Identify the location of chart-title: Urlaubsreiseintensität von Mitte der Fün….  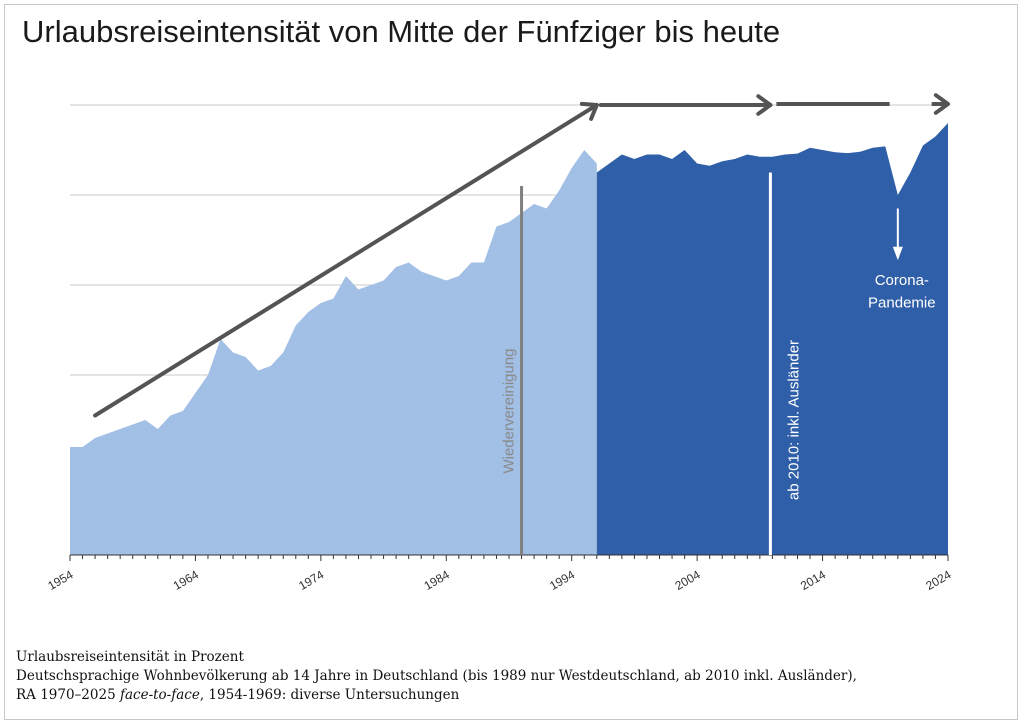
(401, 31).